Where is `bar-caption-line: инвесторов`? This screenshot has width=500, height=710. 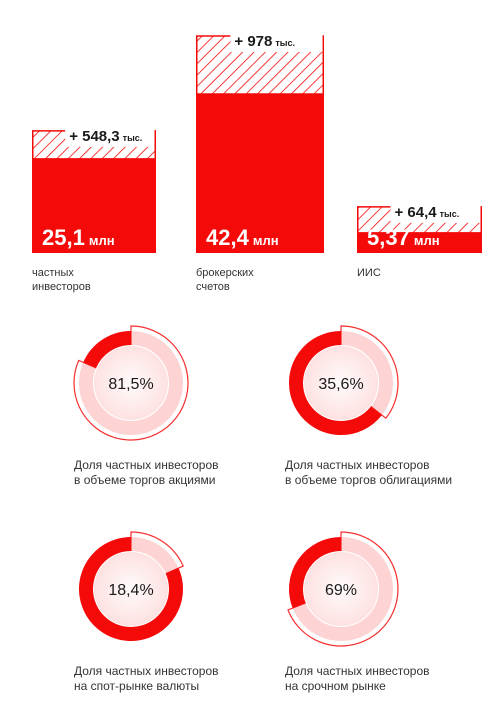
bar-caption-line: инвесторов is located at coordinates (61, 287).